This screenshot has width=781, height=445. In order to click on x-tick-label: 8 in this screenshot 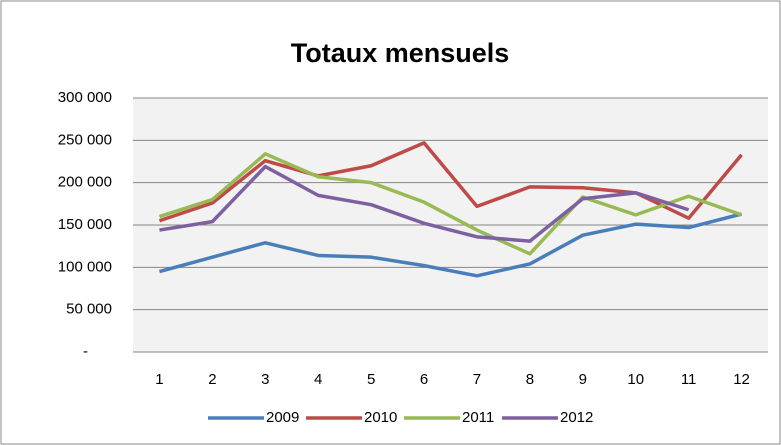, I will do `click(530, 379)`.